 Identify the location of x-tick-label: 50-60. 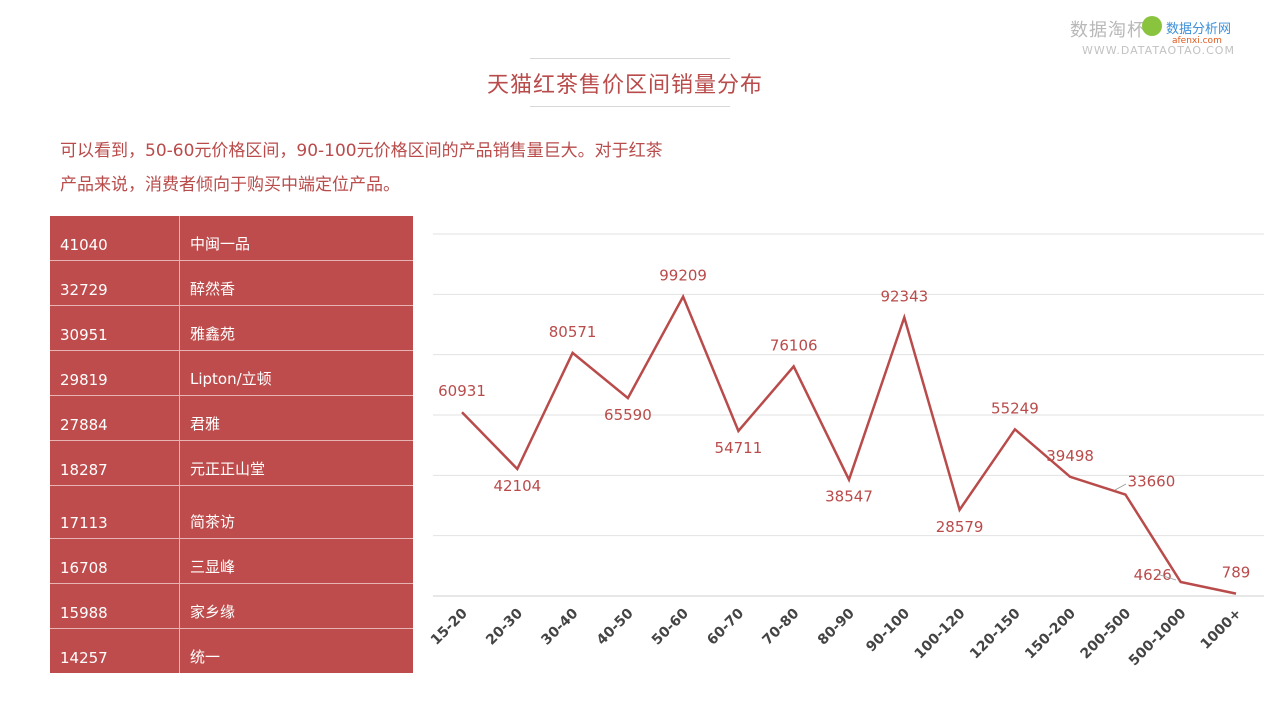
(670, 626).